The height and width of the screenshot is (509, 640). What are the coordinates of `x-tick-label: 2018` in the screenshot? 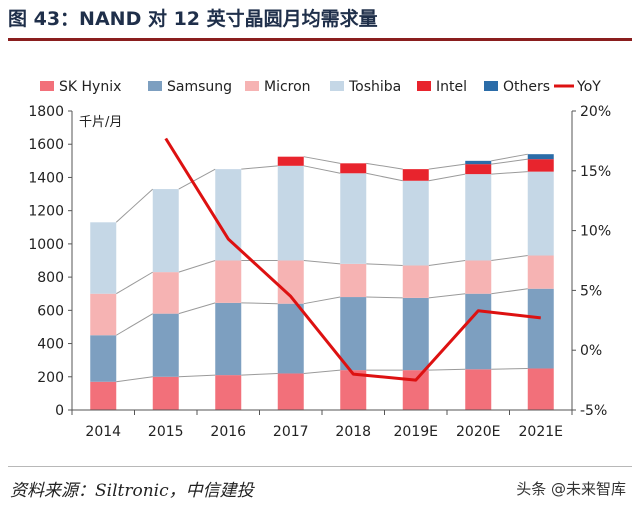 It's located at (353, 432).